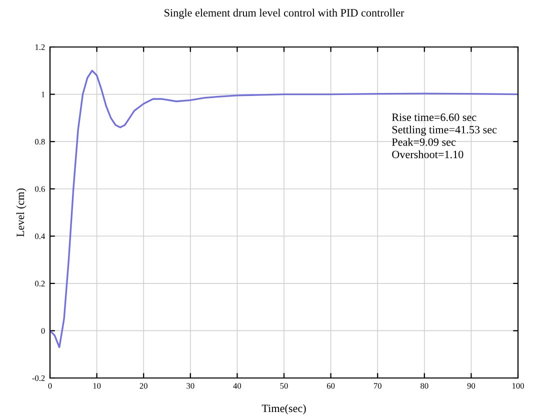 This screenshot has height=419, width=546. Describe the element at coordinates (284, 13) in the screenshot. I see `chart-title: Single element drum level control with PID controller` at that location.